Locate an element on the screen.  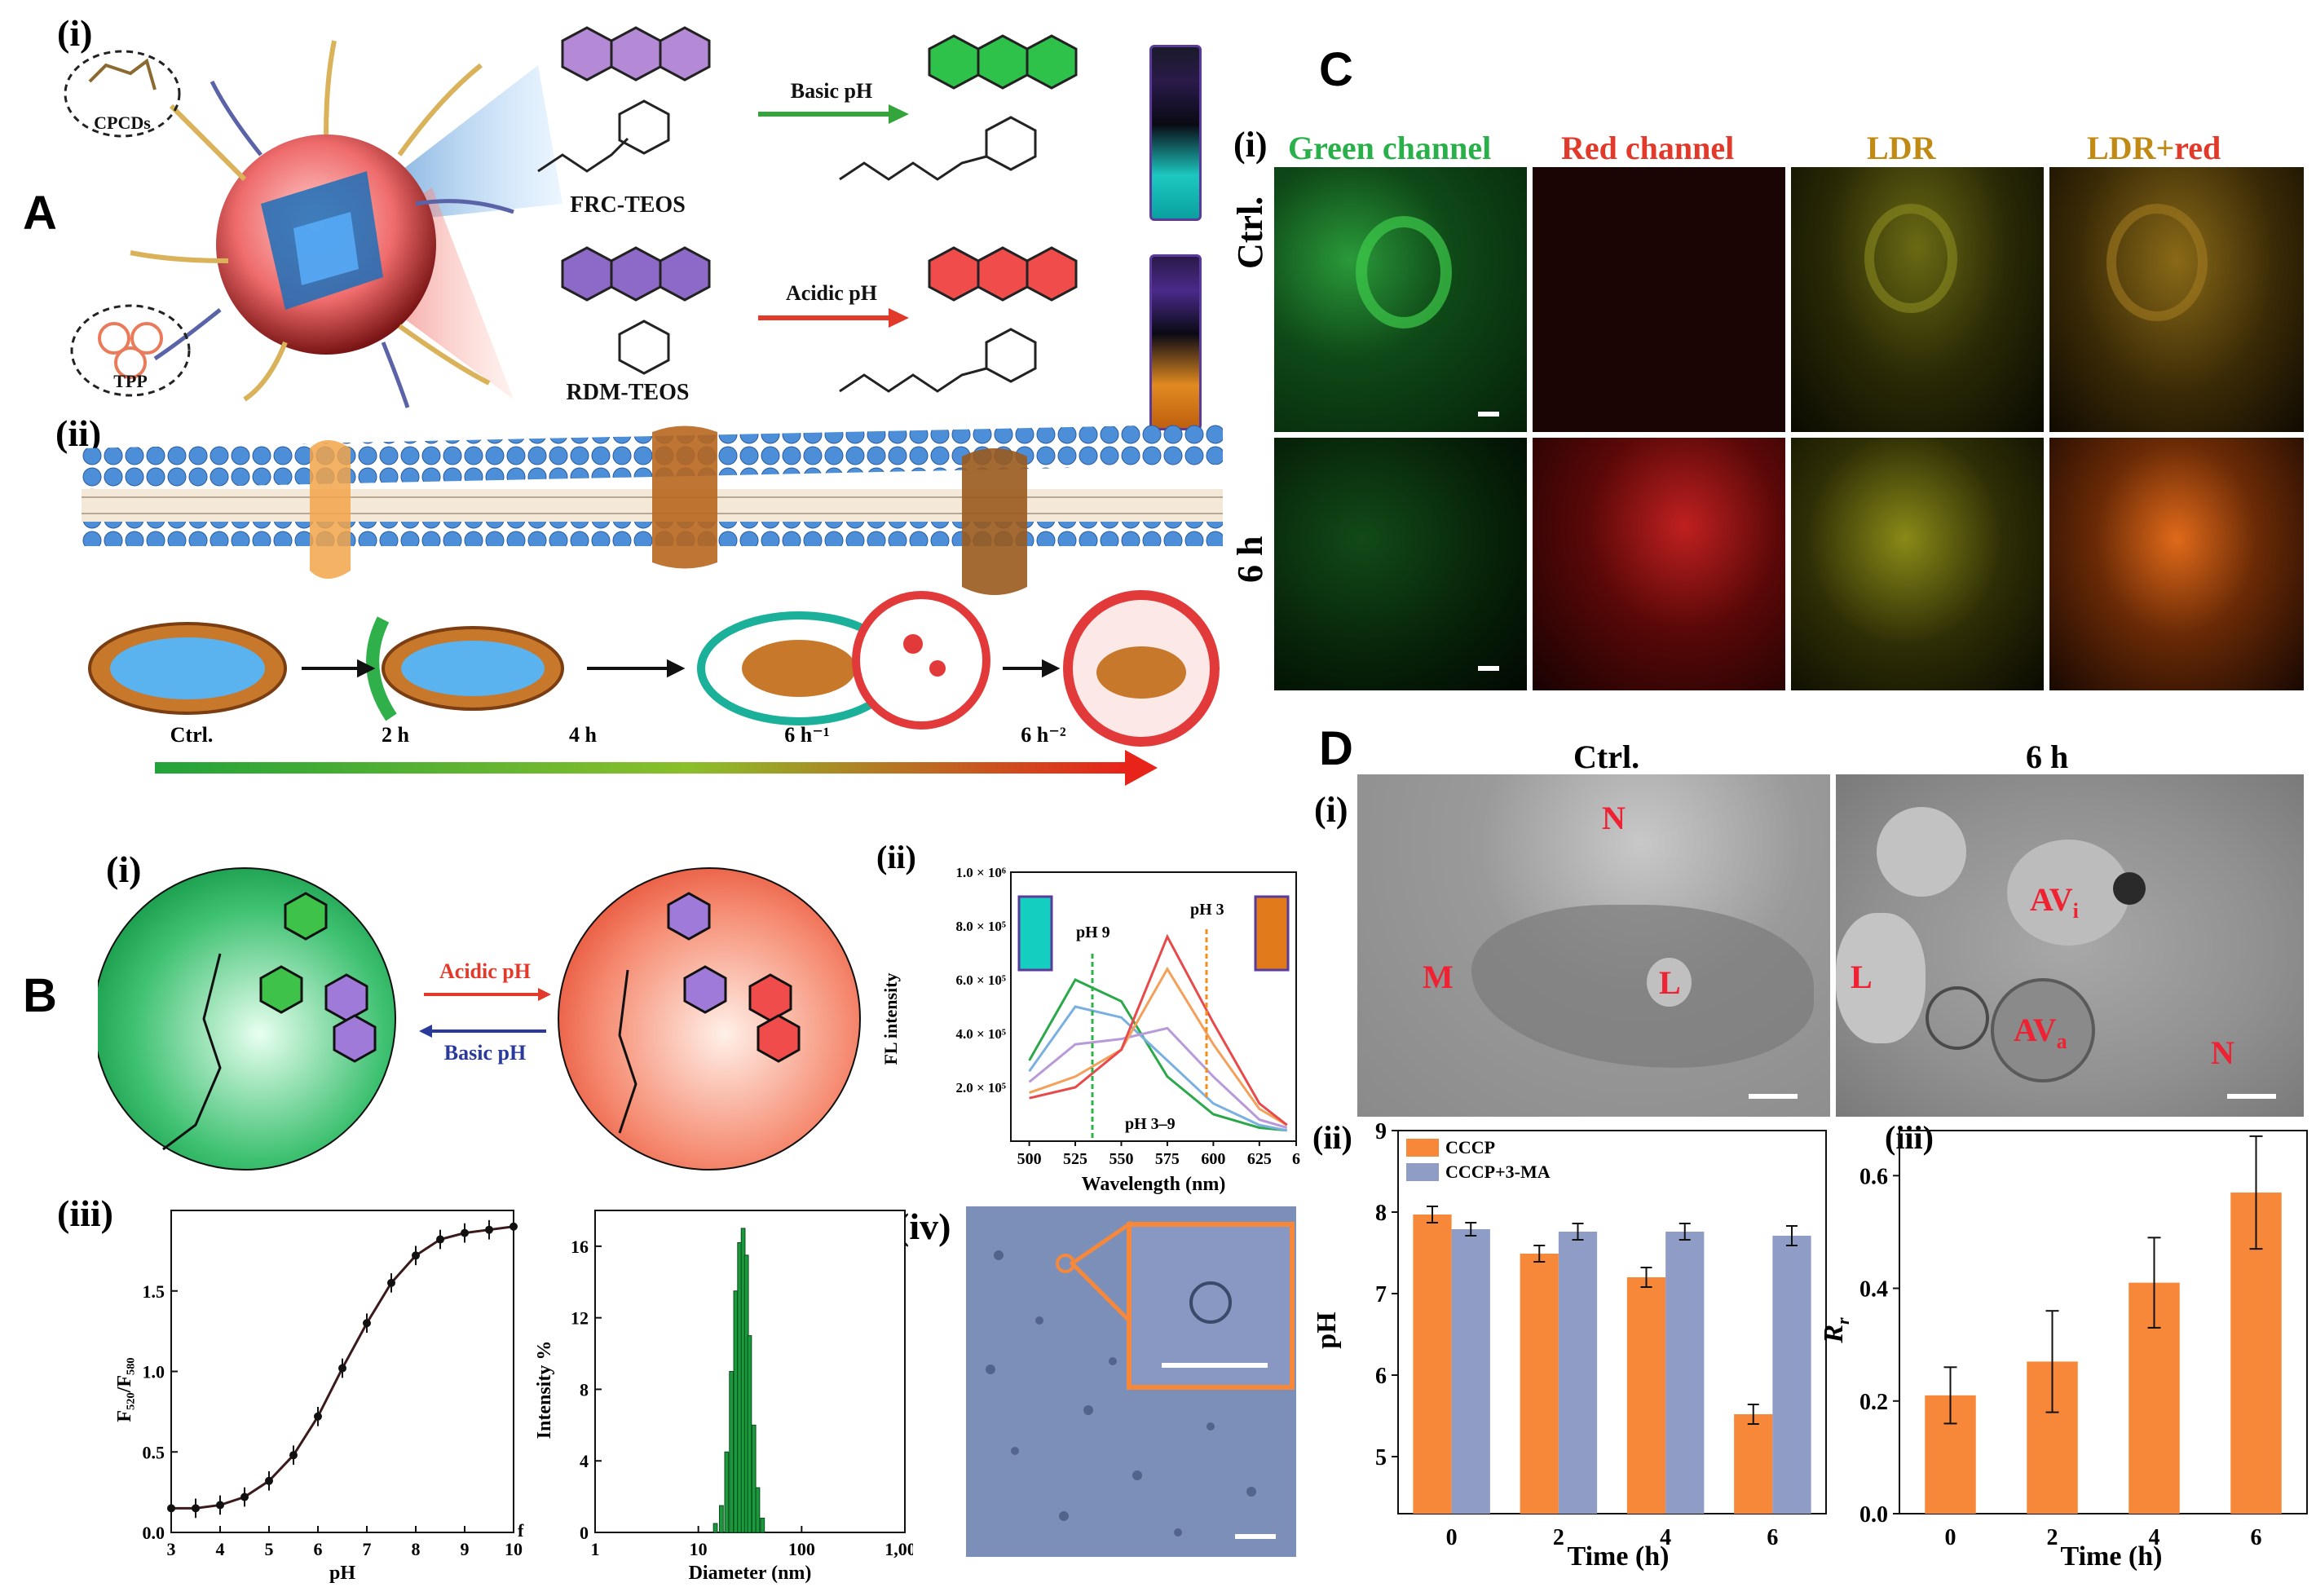
tit-xtick-label: 9 is located at coordinates (465, 1549).